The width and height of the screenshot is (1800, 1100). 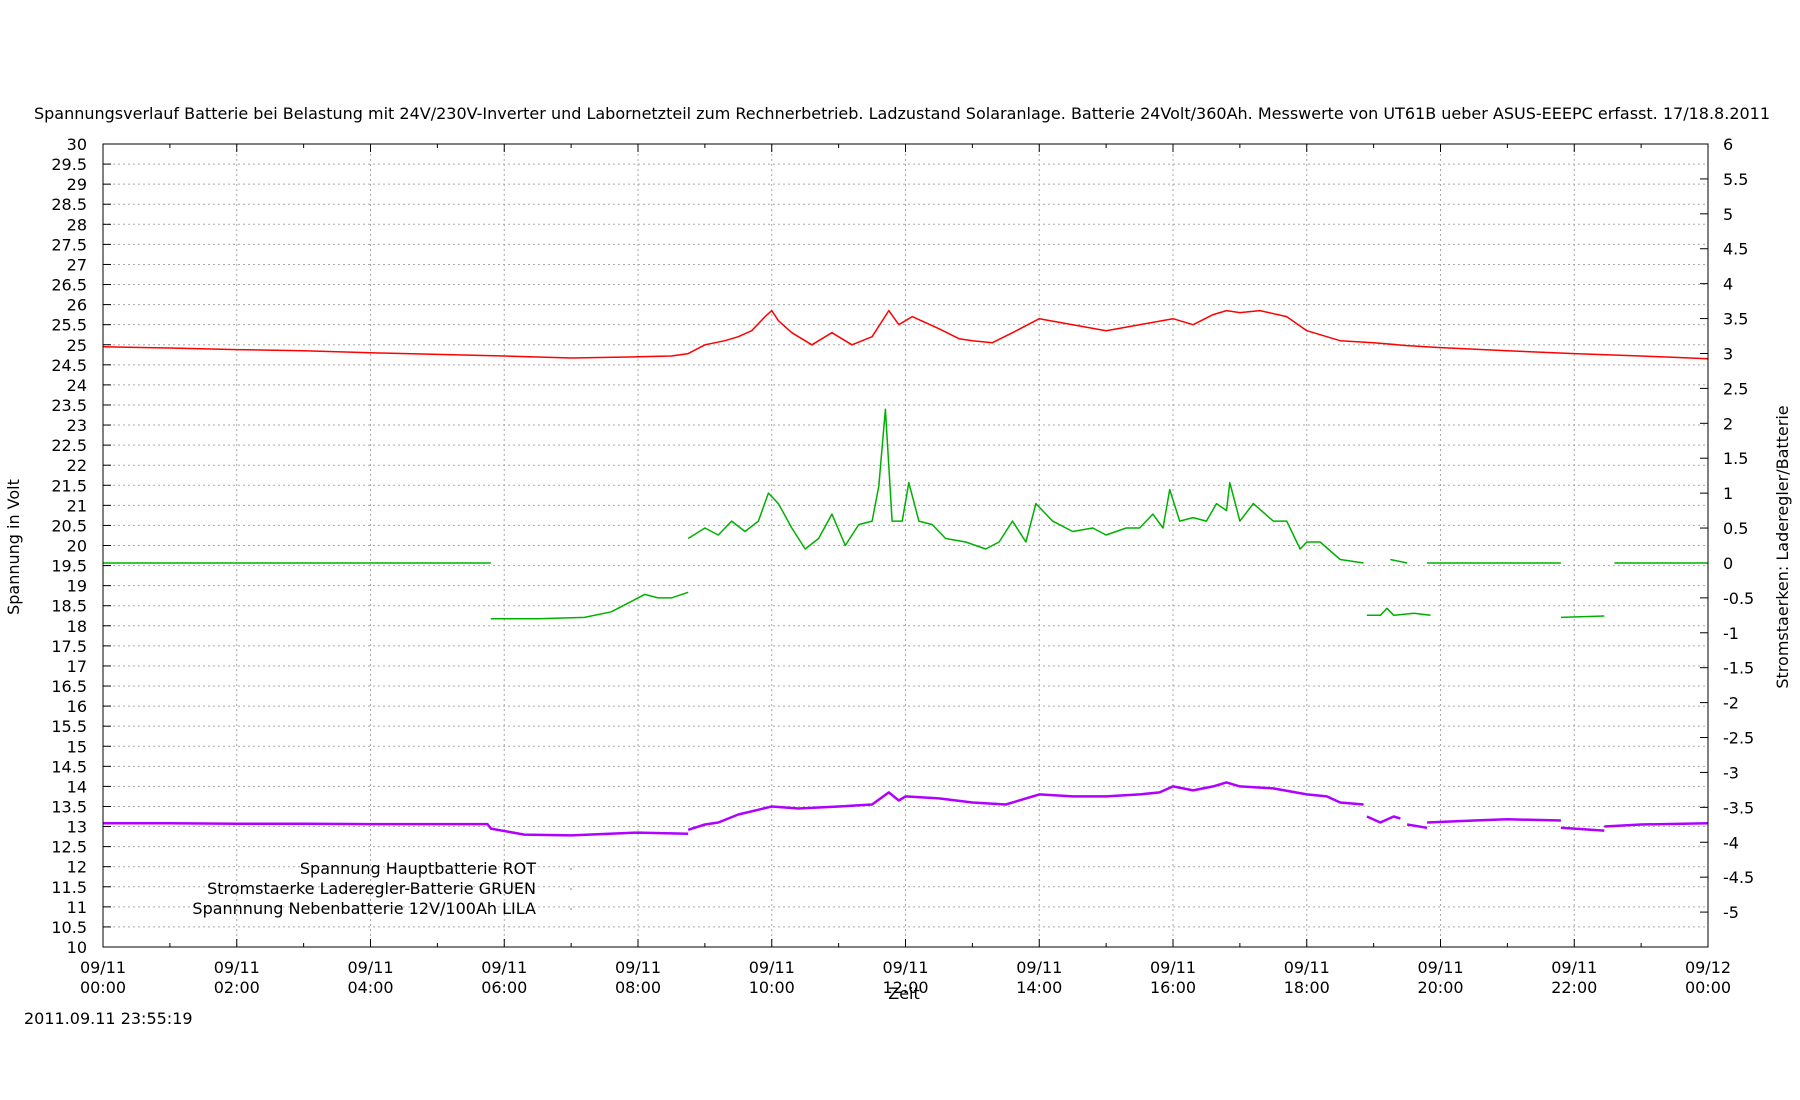 I want to click on y2-tick-label: -5, so click(x=1731, y=912).